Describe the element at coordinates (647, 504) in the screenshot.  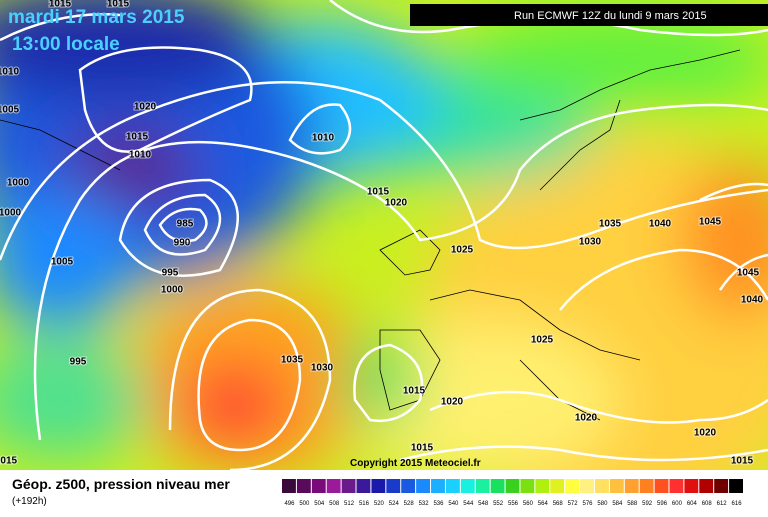
I see `scale-label: 592` at that location.